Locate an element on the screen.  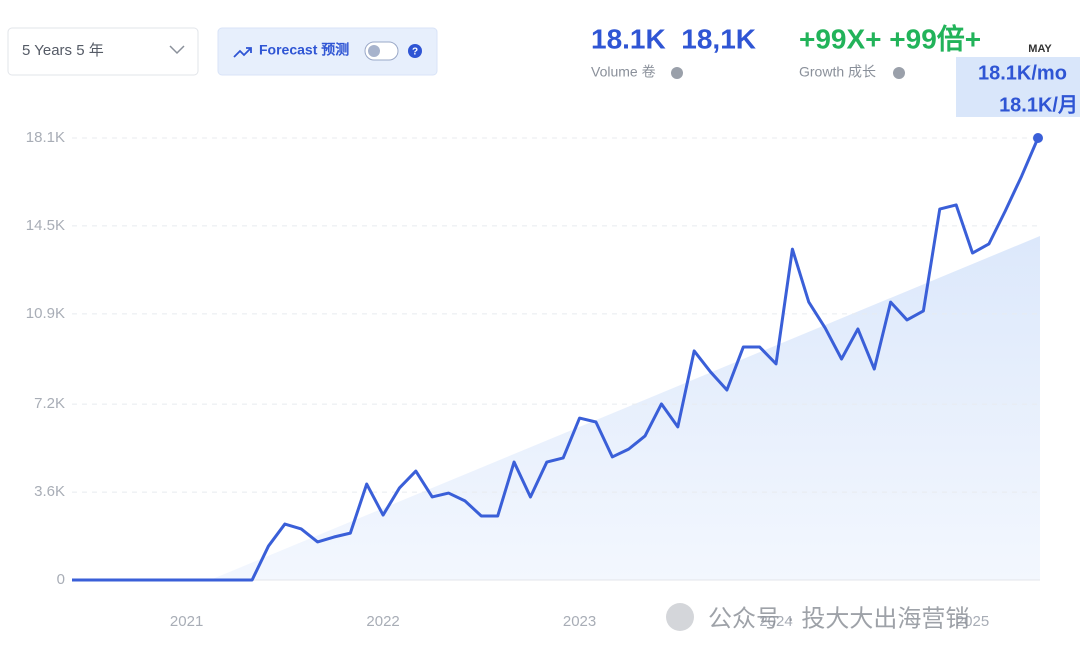
y-tick-label: 0 is located at coordinates (61, 579).